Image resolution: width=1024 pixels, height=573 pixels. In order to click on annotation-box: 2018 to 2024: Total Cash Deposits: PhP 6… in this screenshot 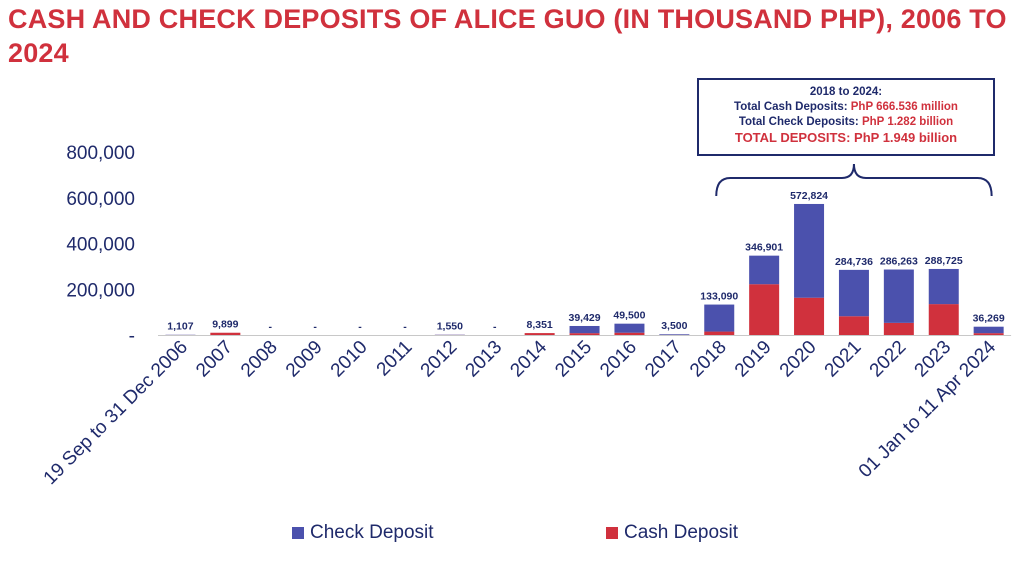, I will do `click(846, 117)`.